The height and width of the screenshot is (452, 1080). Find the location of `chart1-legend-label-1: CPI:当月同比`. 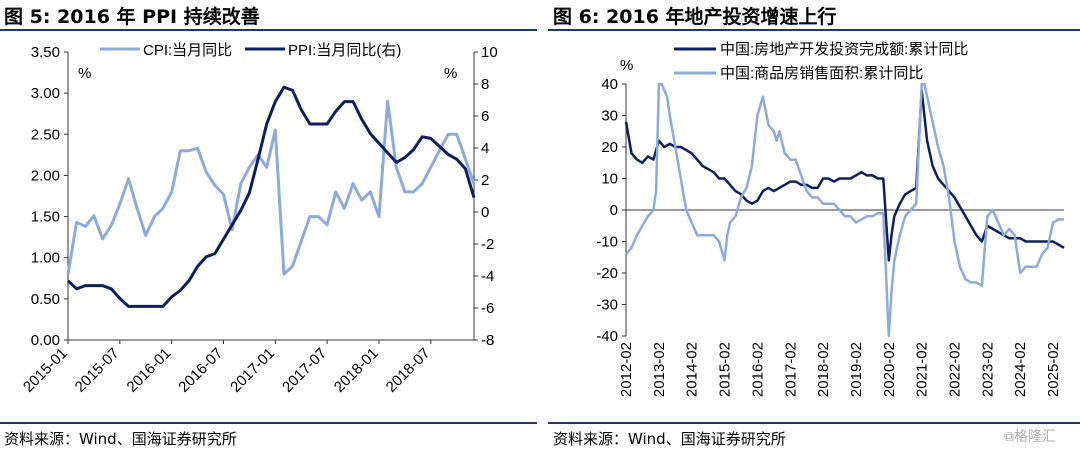

chart1-legend-label-1: CPI:当月同比 is located at coordinates (187, 50).